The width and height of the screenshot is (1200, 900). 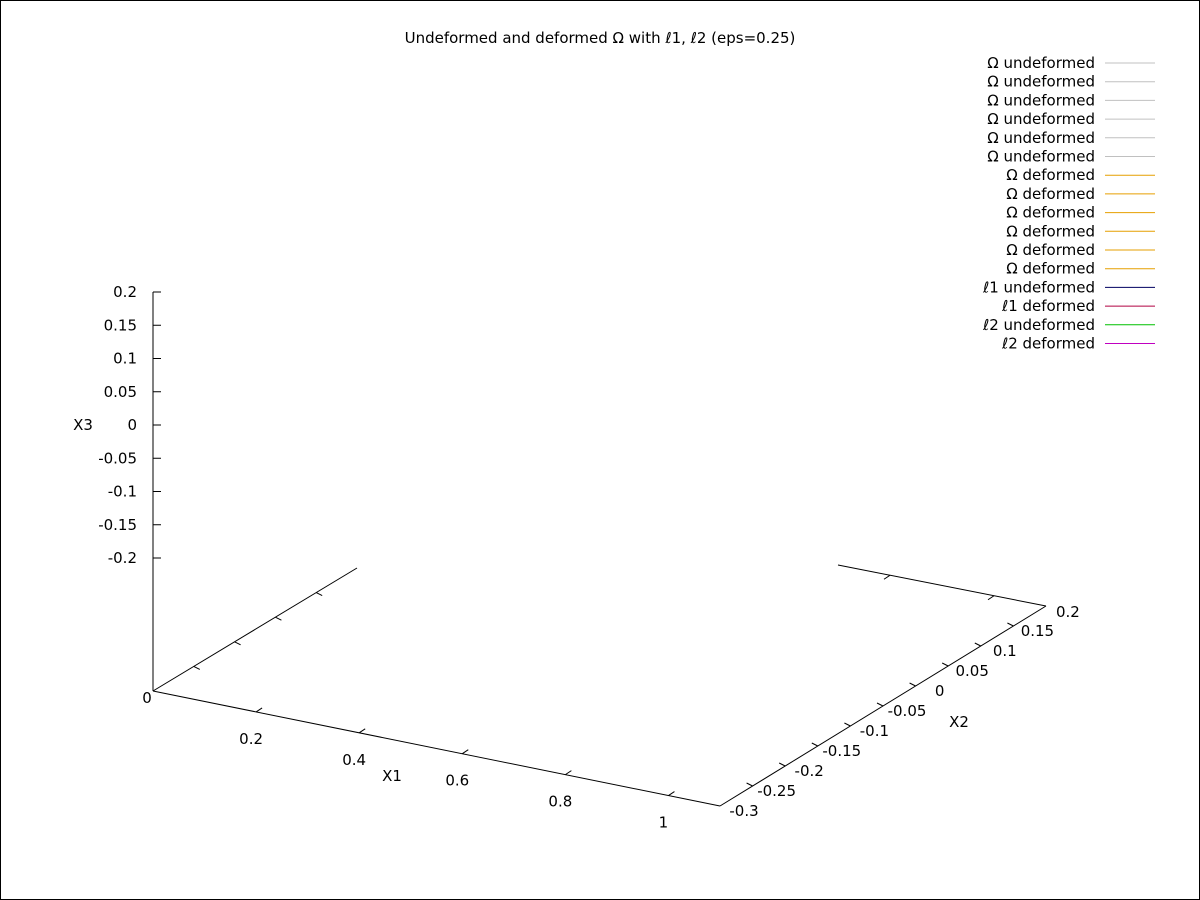 I want to click on y-tick-label: 0.1, so click(x=1005, y=651).